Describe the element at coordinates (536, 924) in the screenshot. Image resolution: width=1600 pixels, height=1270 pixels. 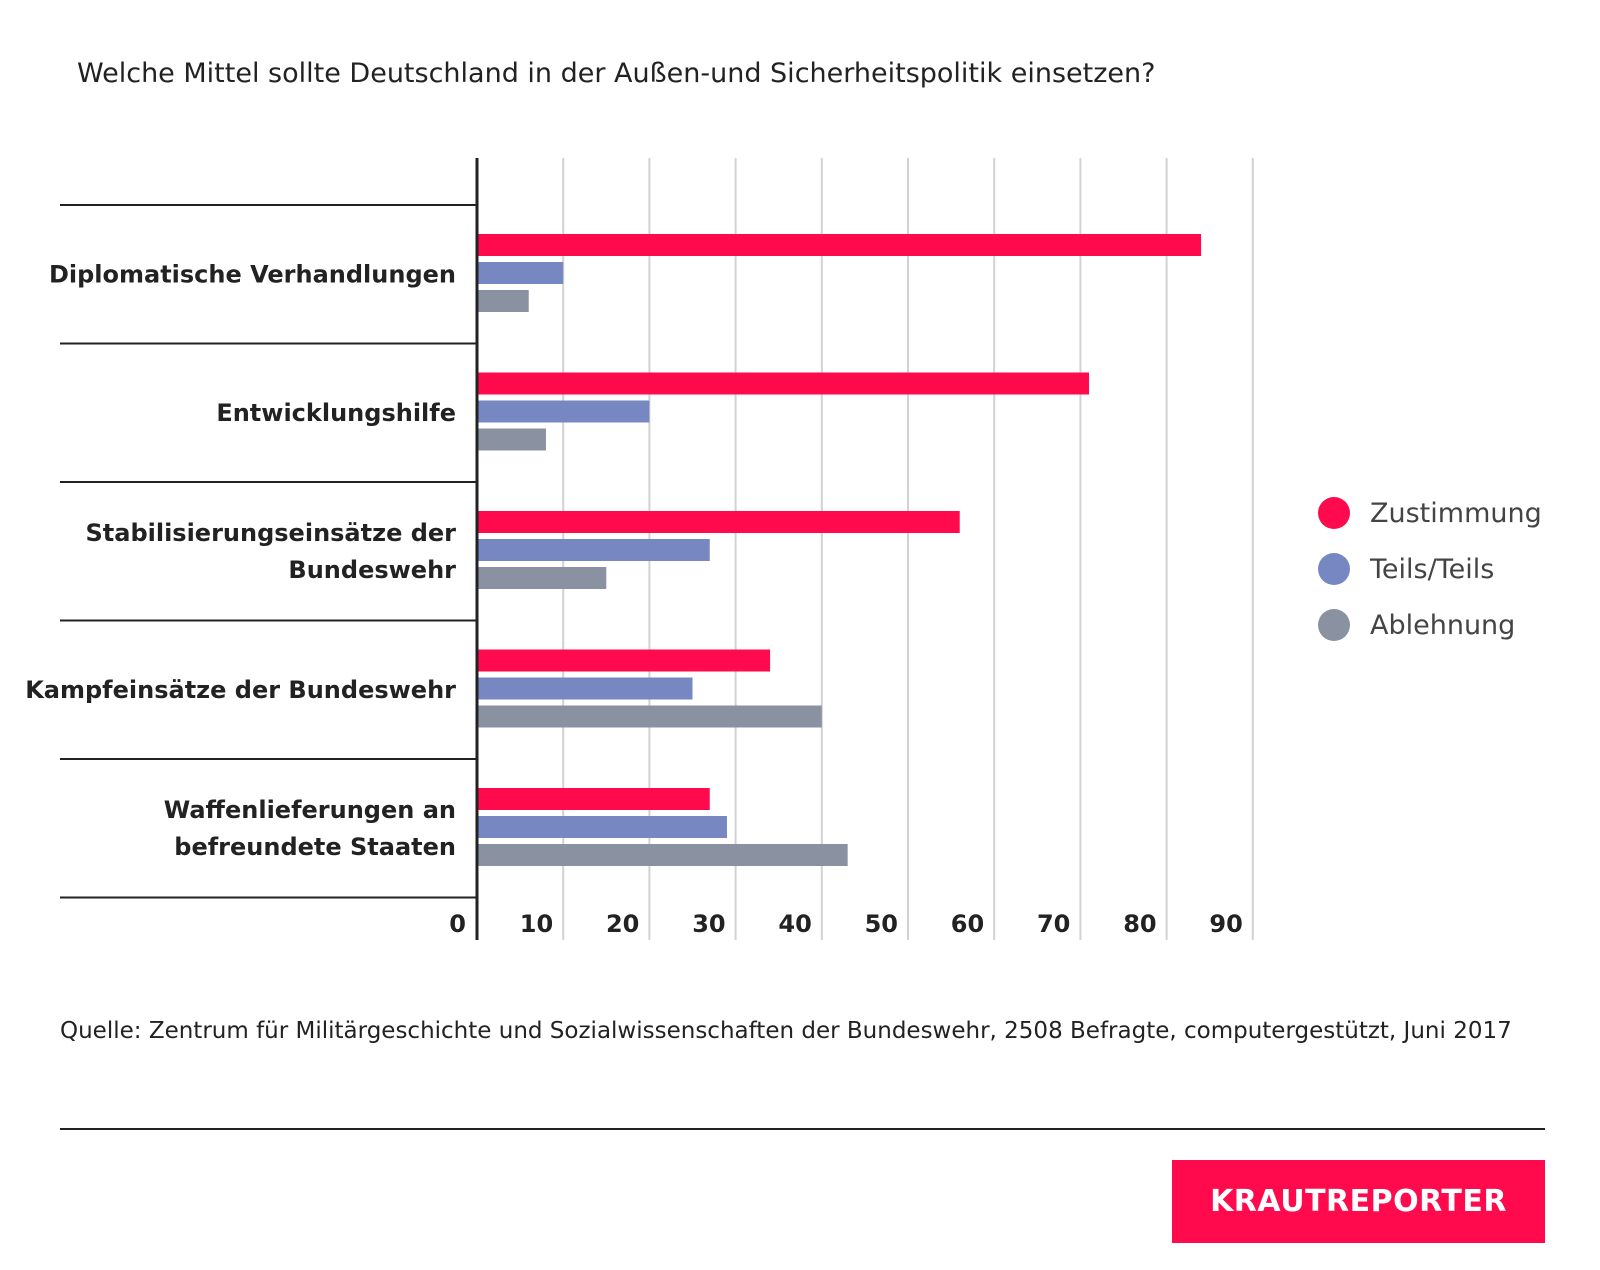
I see `x-tick-label-10: 10` at that location.